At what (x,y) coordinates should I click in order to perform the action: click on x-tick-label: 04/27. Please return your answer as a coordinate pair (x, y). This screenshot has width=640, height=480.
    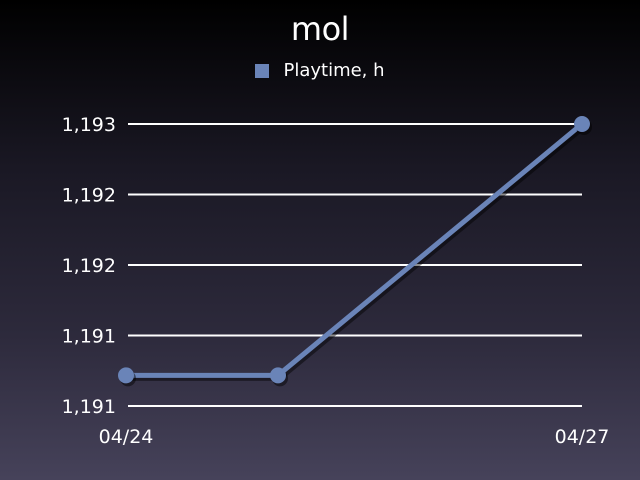
    Looking at the image, I should click on (582, 437).